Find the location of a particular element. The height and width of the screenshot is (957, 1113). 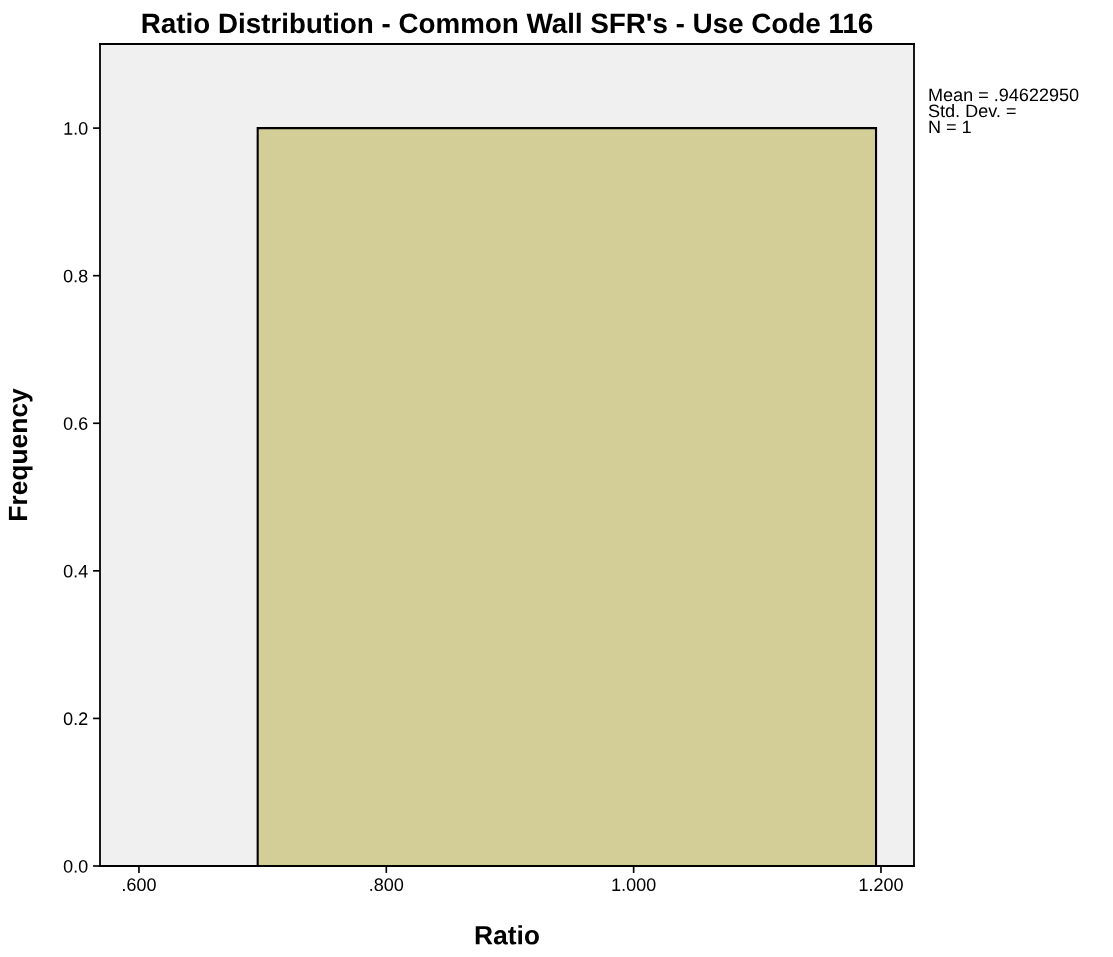

y-tick-label: 0.0 is located at coordinates (75, 866).